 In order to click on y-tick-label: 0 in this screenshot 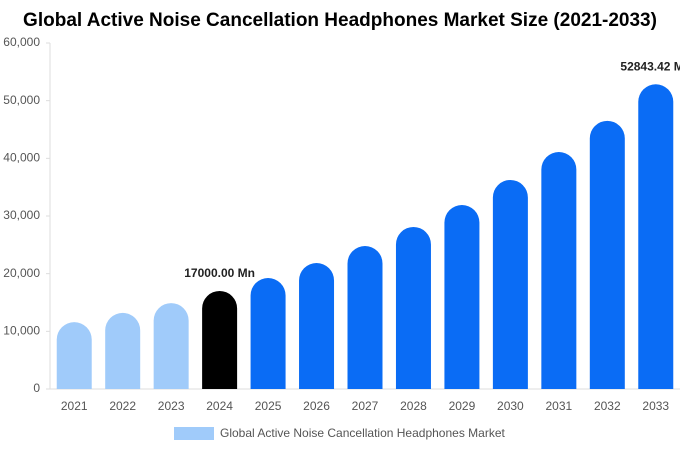, I will do `click(36, 388)`.